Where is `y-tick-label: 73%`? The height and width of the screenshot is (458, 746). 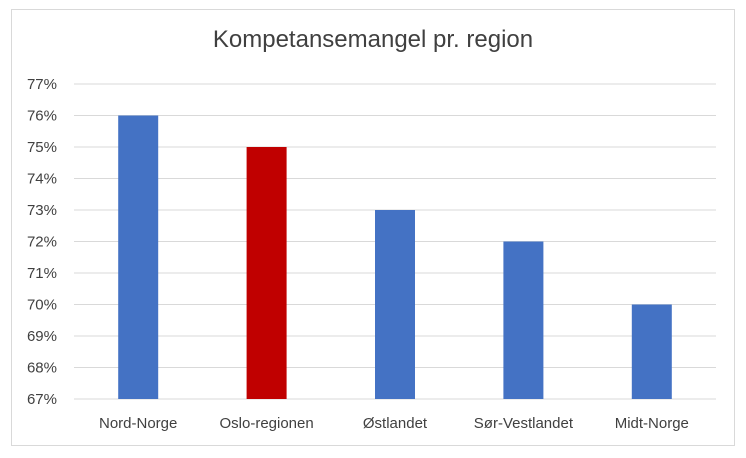 y-tick-label: 73% is located at coordinates (42, 210).